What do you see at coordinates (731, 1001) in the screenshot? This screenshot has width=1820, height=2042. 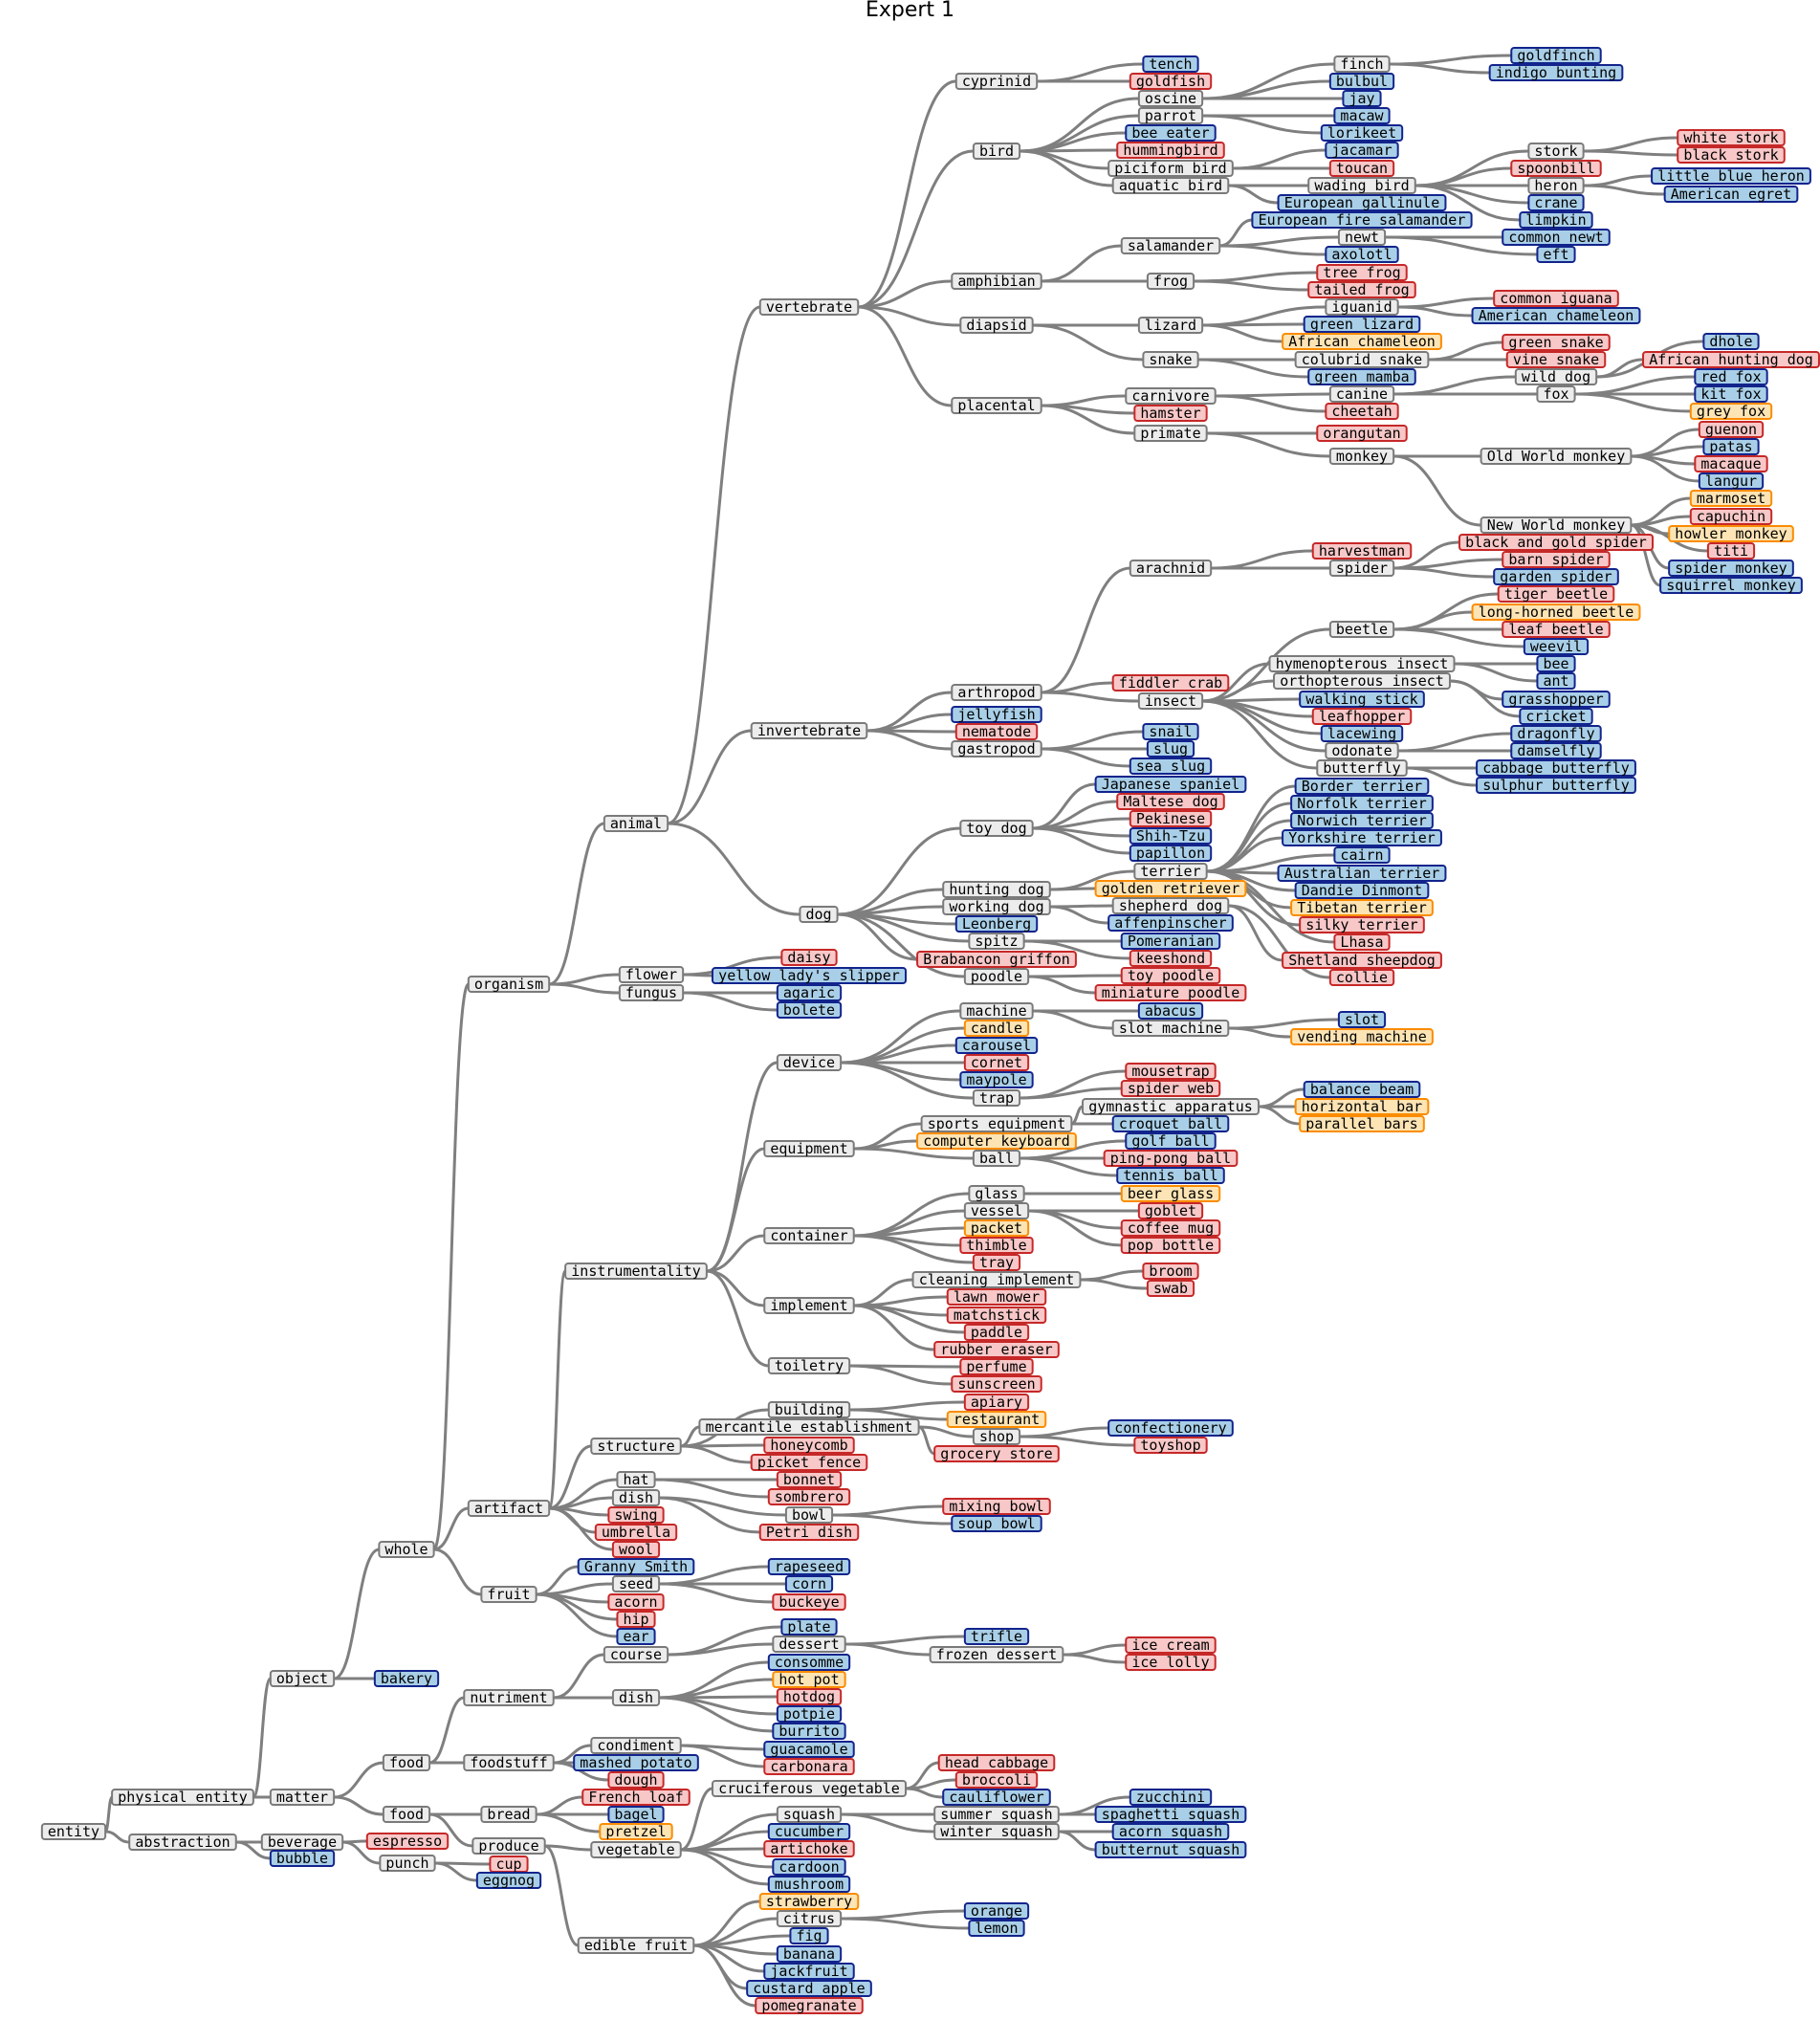 I see `edge-fungus-to-bolete` at bounding box center [731, 1001].